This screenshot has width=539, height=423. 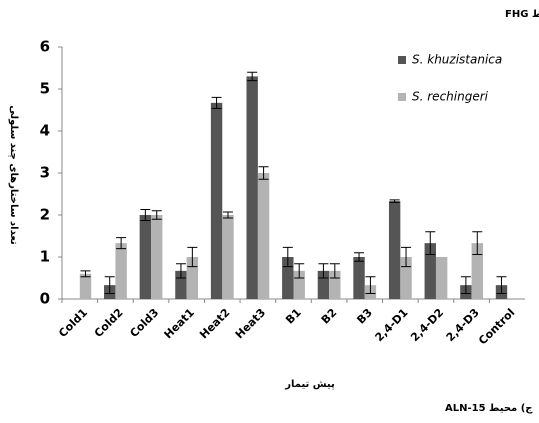 What do you see at coordinates (427, 325) in the screenshot?
I see `x-tick-label: 2,4-D2` at bounding box center [427, 325].